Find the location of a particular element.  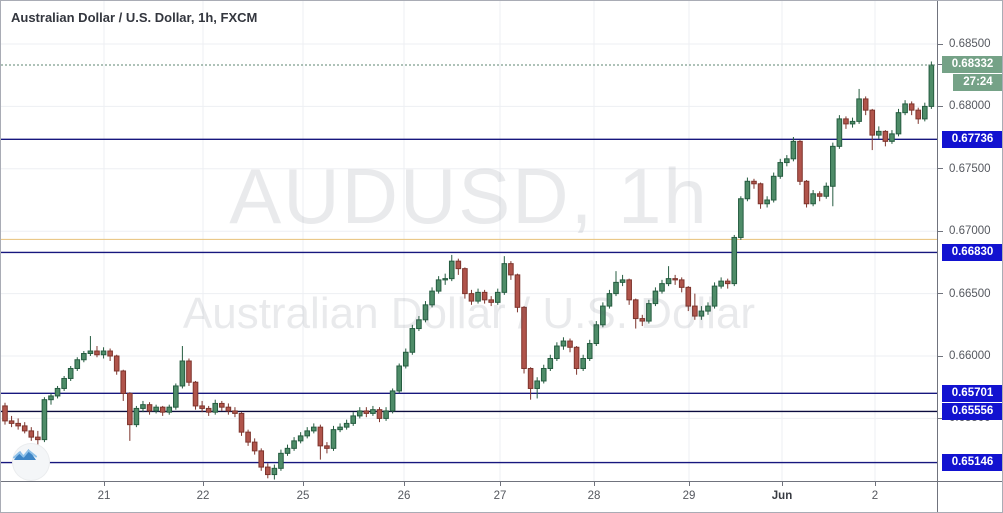

level-price-badge: 0.65556 is located at coordinates (972, 411).